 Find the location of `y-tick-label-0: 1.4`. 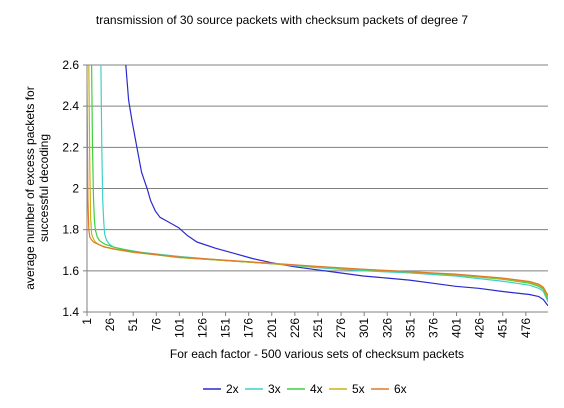

y-tick-label-0: 1.4 is located at coordinates (70, 312).